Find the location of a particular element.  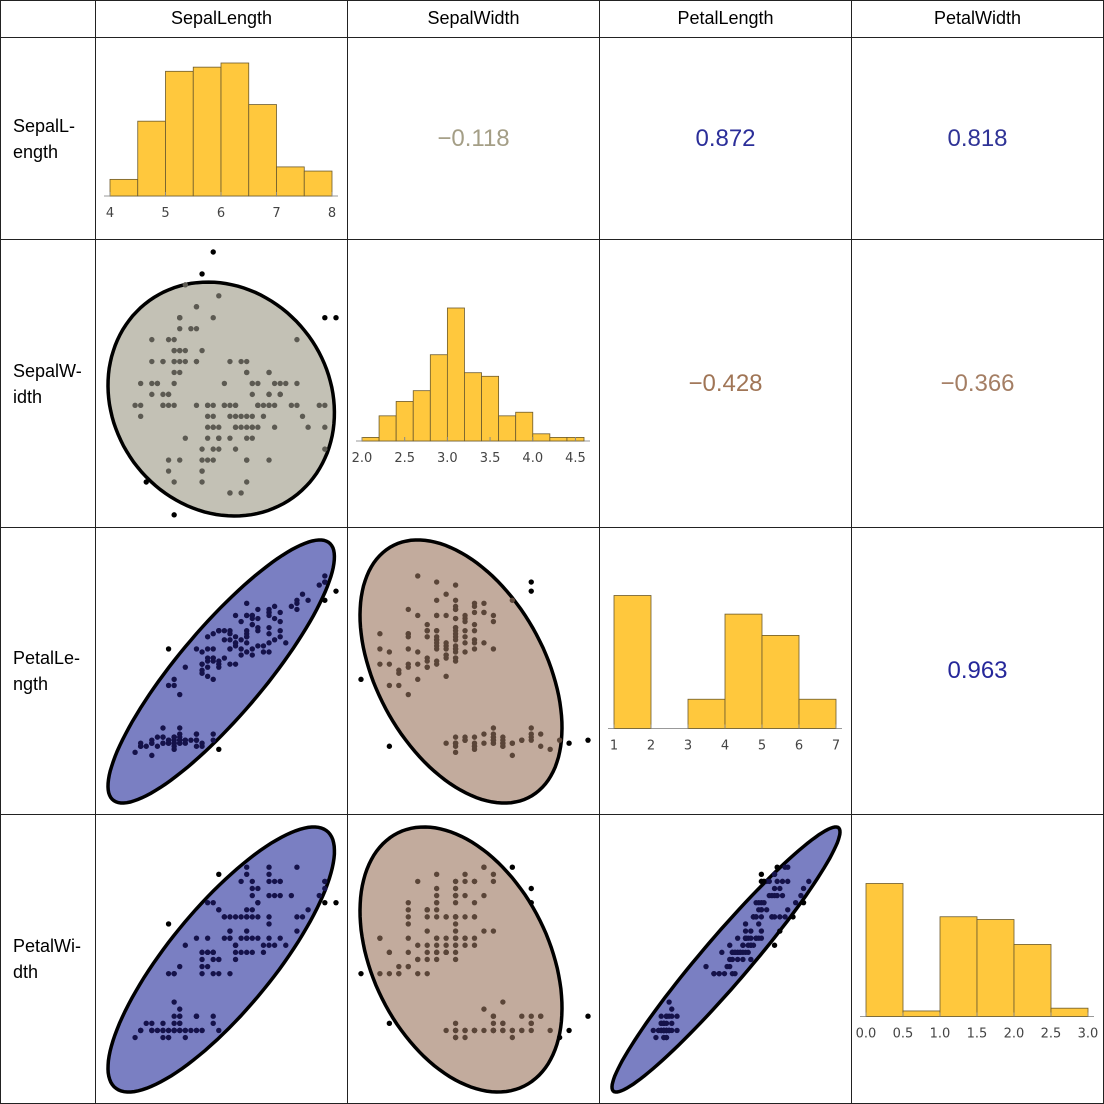

histogram-svg: 2.0 2.5 3.0 3.5 4.0 4.5 is located at coordinates (471, 386).